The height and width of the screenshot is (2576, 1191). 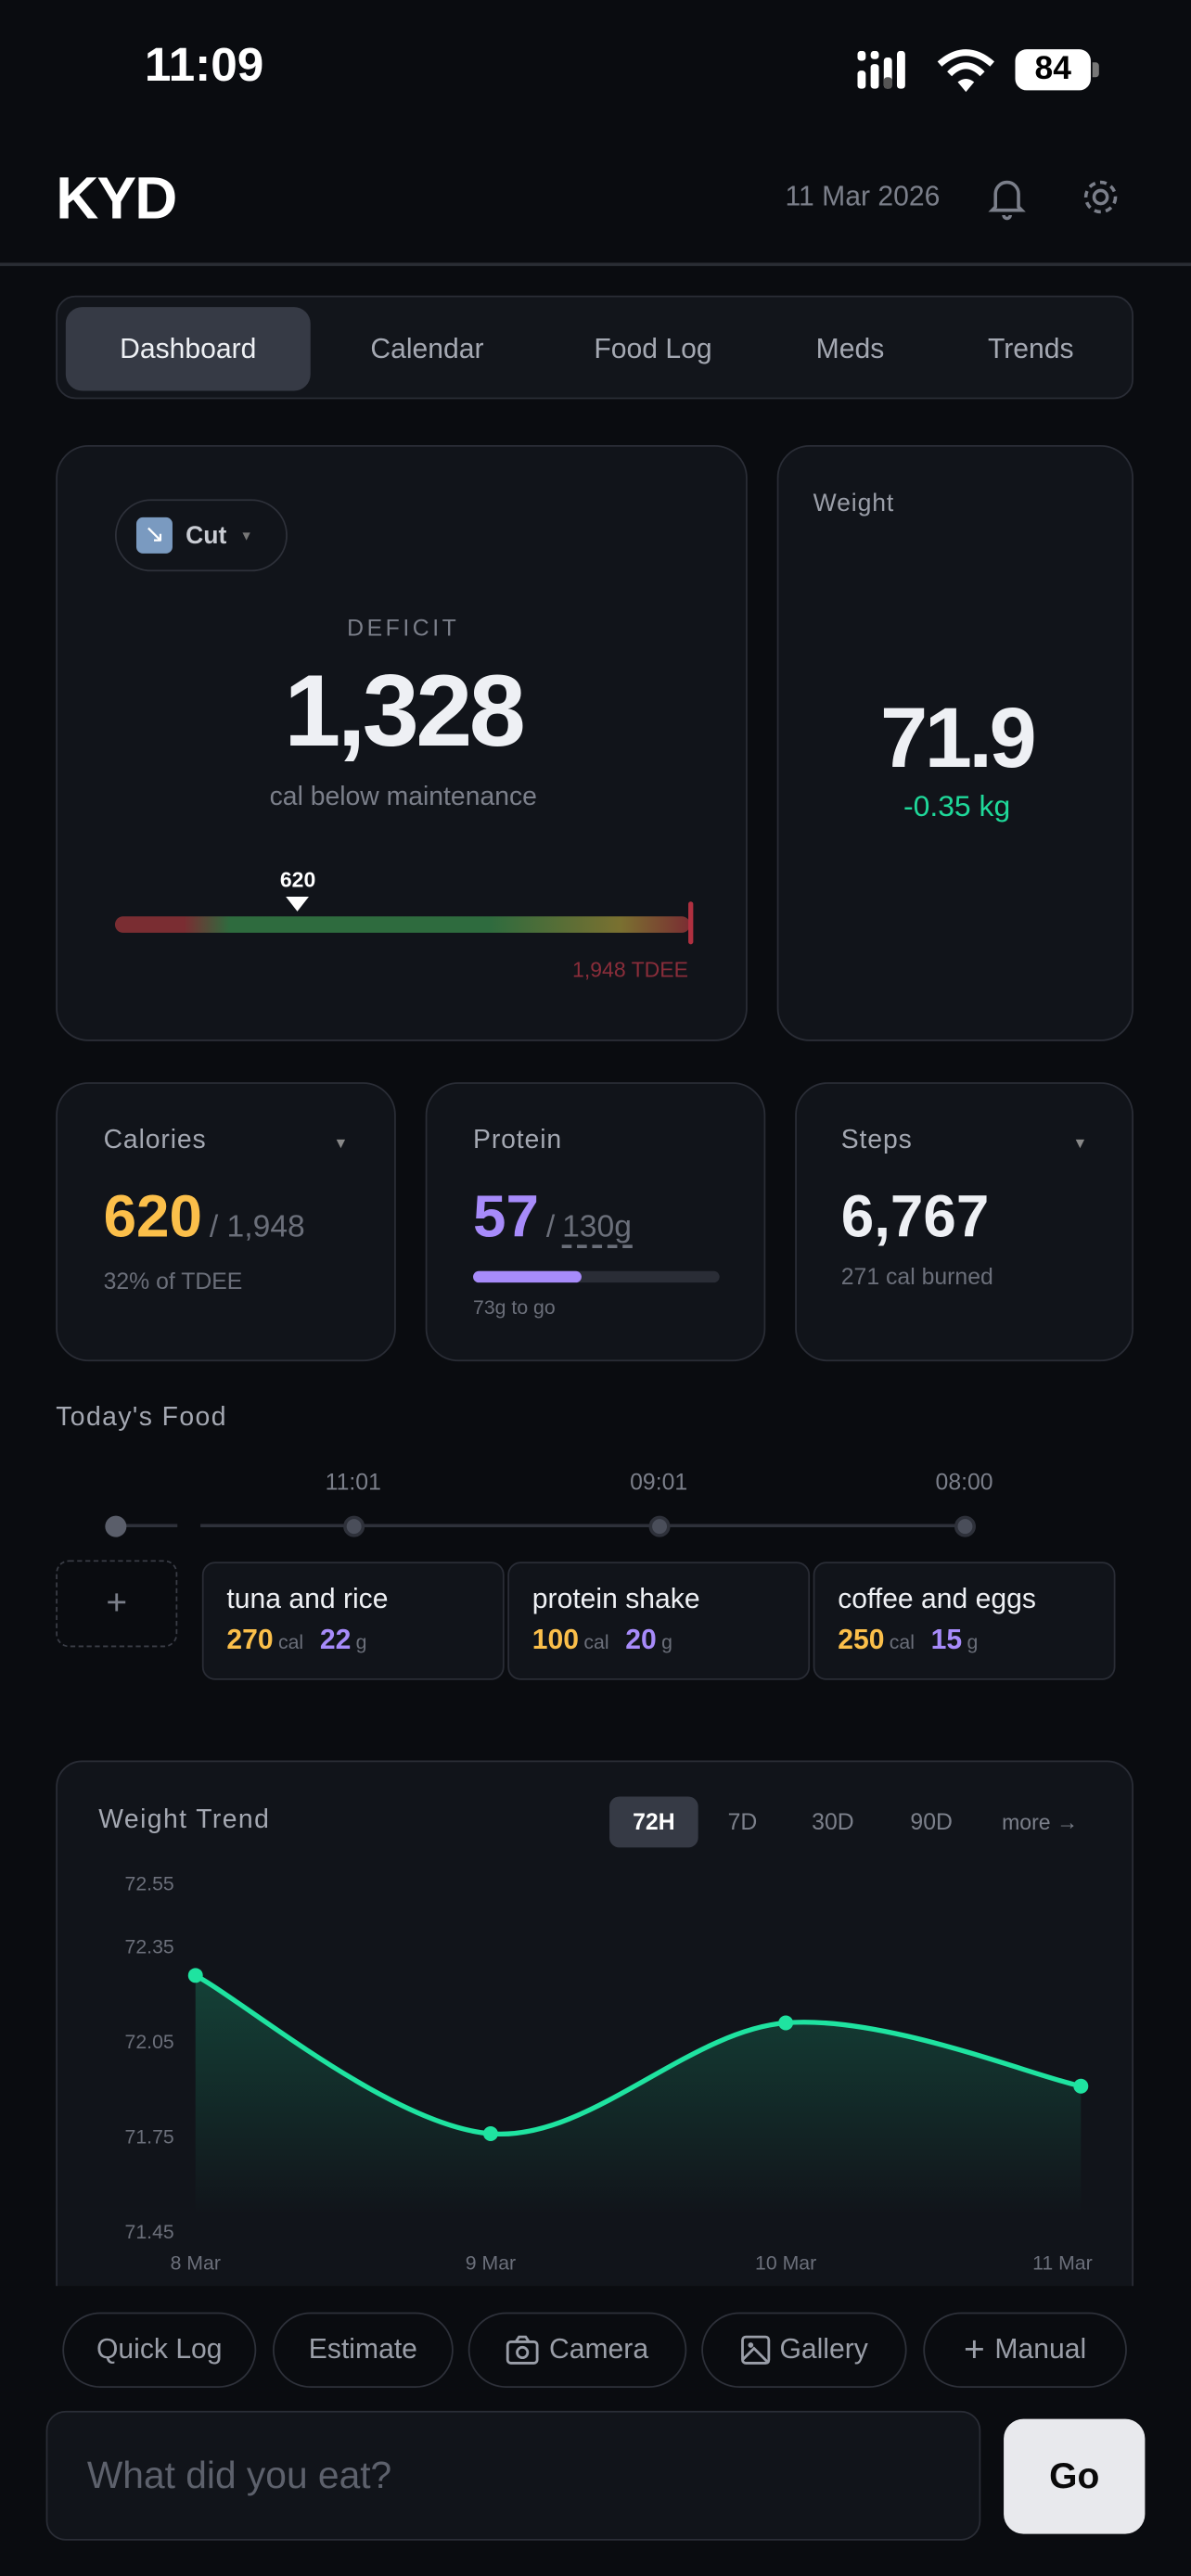 What do you see at coordinates (1075, 2476) in the screenshot?
I see `go-button: Go` at bounding box center [1075, 2476].